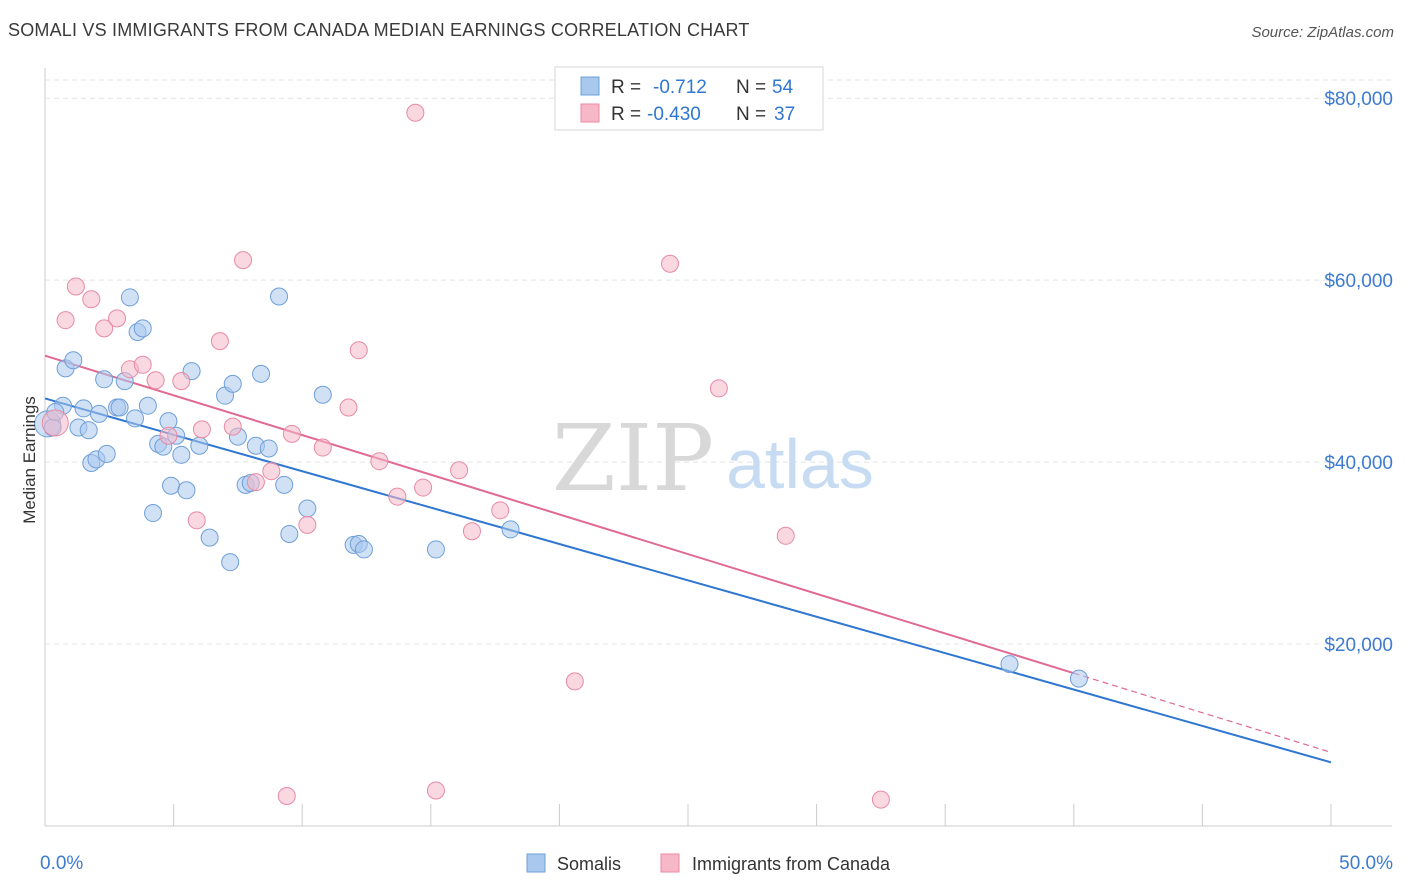 This screenshot has width=1406, height=892. Describe the element at coordinates (1358, 372) in the screenshot. I see `y-tick-labels: $20,000 $40,000 $60,000 $80,000` at that location.